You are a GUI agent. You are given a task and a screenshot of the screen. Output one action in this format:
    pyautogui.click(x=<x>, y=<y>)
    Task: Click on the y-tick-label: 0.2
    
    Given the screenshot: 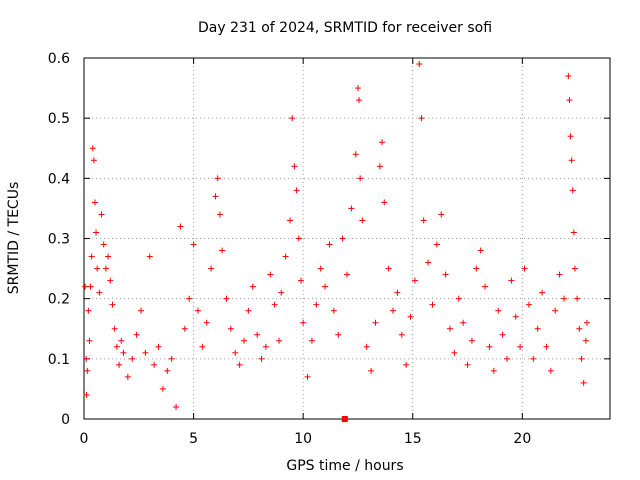 What is the action you would take?
    pyautogui.click(x=59, y=300)
    